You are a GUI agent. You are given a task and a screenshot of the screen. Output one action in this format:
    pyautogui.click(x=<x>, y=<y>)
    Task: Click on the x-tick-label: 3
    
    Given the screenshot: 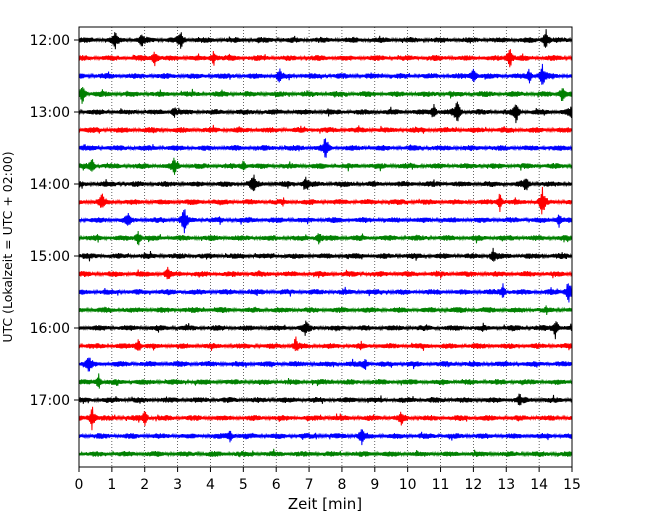 What is the action you would take?
    pyautogui.click(x=177, y=485)
    